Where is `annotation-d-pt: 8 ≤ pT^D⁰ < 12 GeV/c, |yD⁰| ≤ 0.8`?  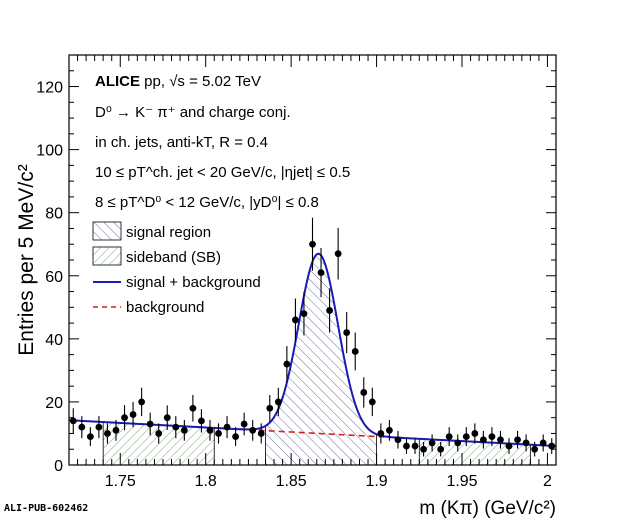 annotation-d-pt: 8 ≤ pT^D⁰ < 12 GeV/c, |yD⁰| ≤ 0.8 is located at coordinates (207, 202).